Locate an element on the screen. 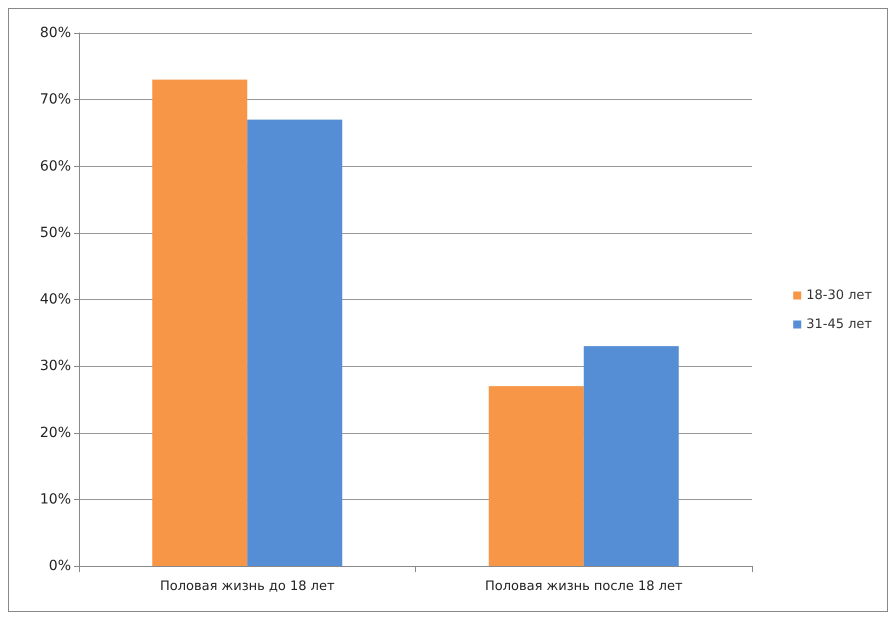  y-tick-label: 10% is located at coordinates (55, 499).